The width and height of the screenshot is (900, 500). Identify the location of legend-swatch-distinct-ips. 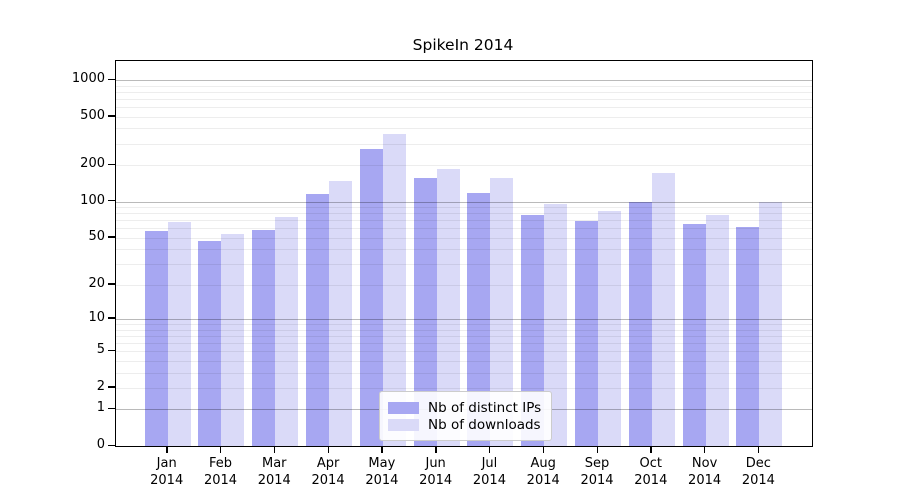
(403, 407).